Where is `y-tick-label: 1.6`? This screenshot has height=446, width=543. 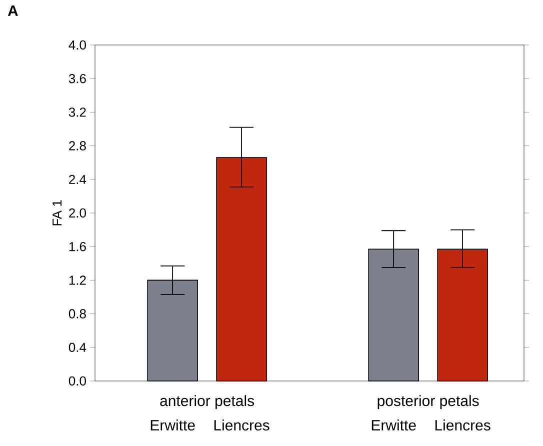 y-tick-label: 1.6 is located at coordinates (77, 247).